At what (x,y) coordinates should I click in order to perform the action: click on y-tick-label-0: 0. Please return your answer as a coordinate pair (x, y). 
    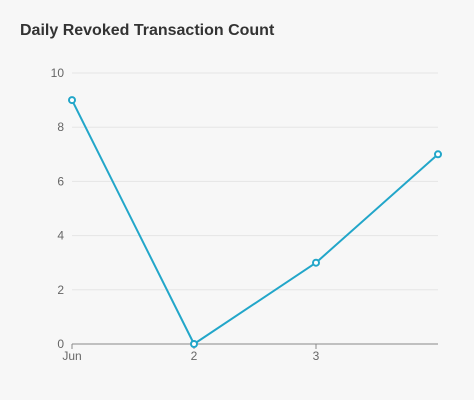
    Looking at the image, I should click on (60, 344).